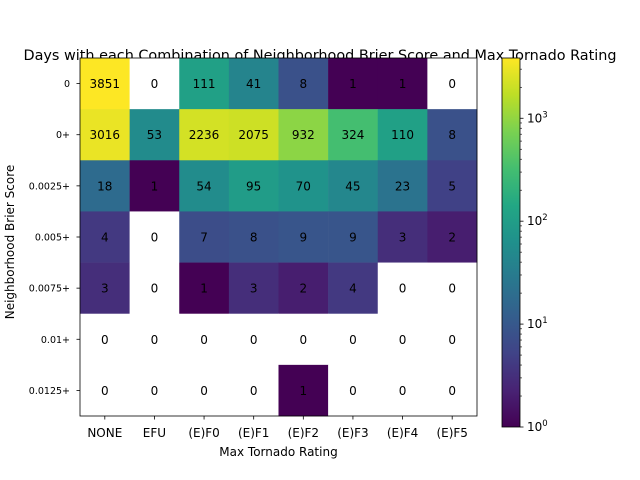  Describe the element at coordinates (352, 433) in the screenshot. I see `x-tick-label: (E)F3` at that location.